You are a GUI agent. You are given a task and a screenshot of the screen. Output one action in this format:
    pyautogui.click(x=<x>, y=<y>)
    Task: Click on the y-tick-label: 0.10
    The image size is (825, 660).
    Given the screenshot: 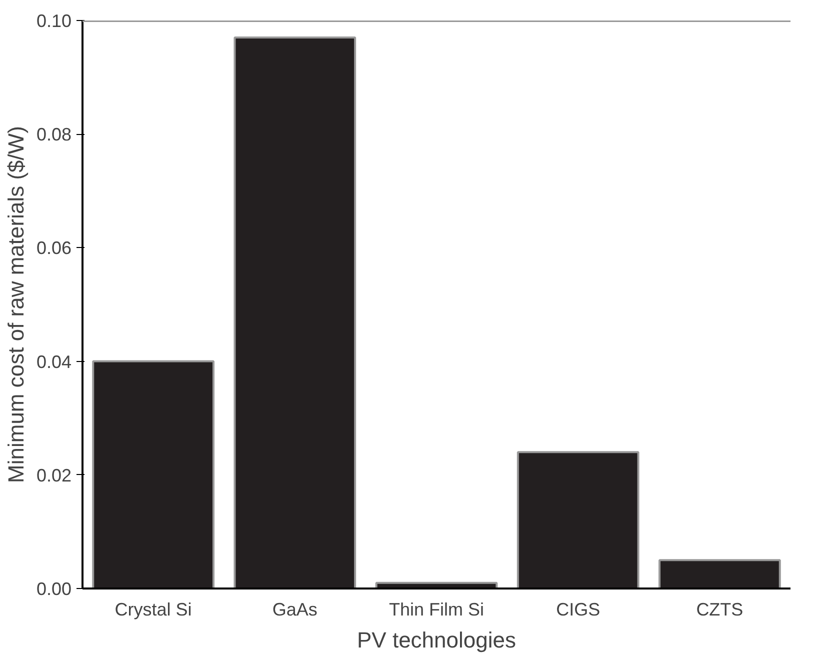 What is the action you would take?
    pyautogui.click(x=54, y=21)
    